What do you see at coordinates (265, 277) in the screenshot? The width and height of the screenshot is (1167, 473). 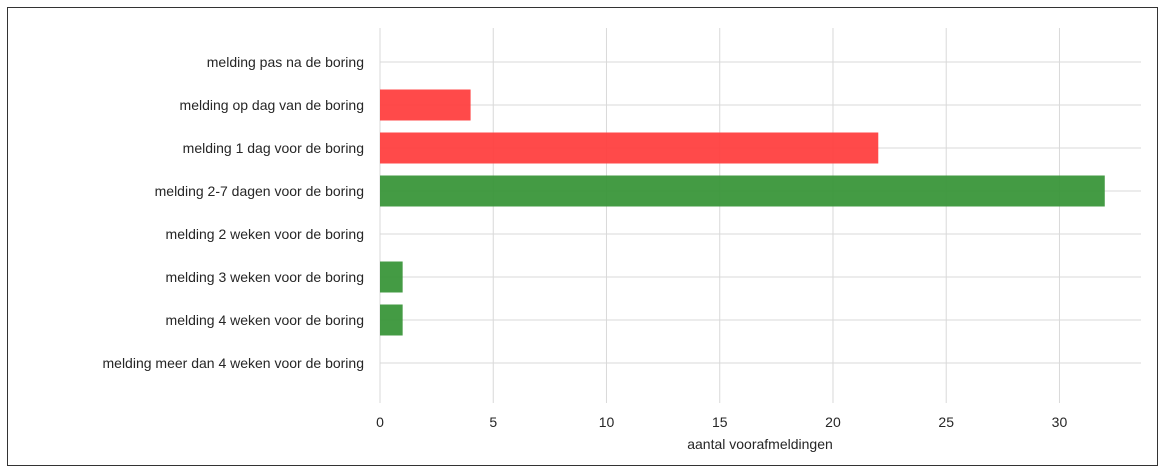 I see `category-label: melding 3 weken voor de boring` at bounding box center [265, 277].